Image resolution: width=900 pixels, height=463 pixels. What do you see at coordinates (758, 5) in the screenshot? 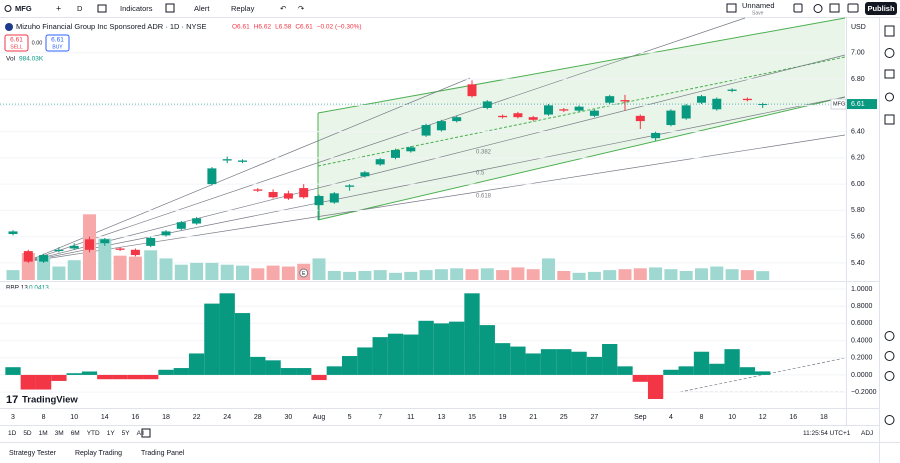
I see `layout-name: Unnamed` at bounding box center [758, 5].